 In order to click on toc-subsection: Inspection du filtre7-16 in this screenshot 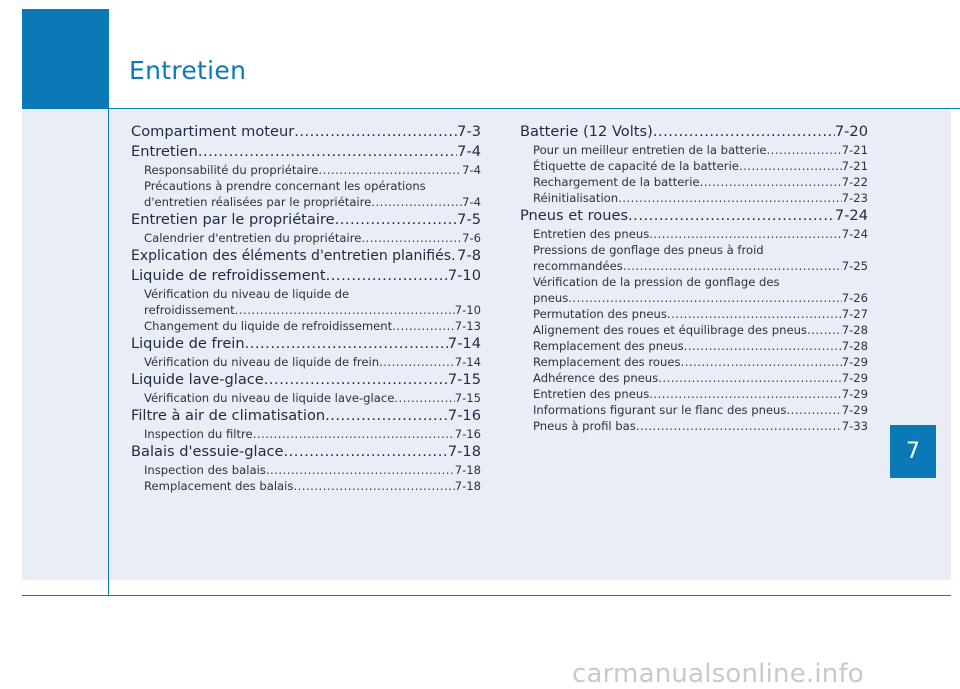, I will do `click(306, 434)`.